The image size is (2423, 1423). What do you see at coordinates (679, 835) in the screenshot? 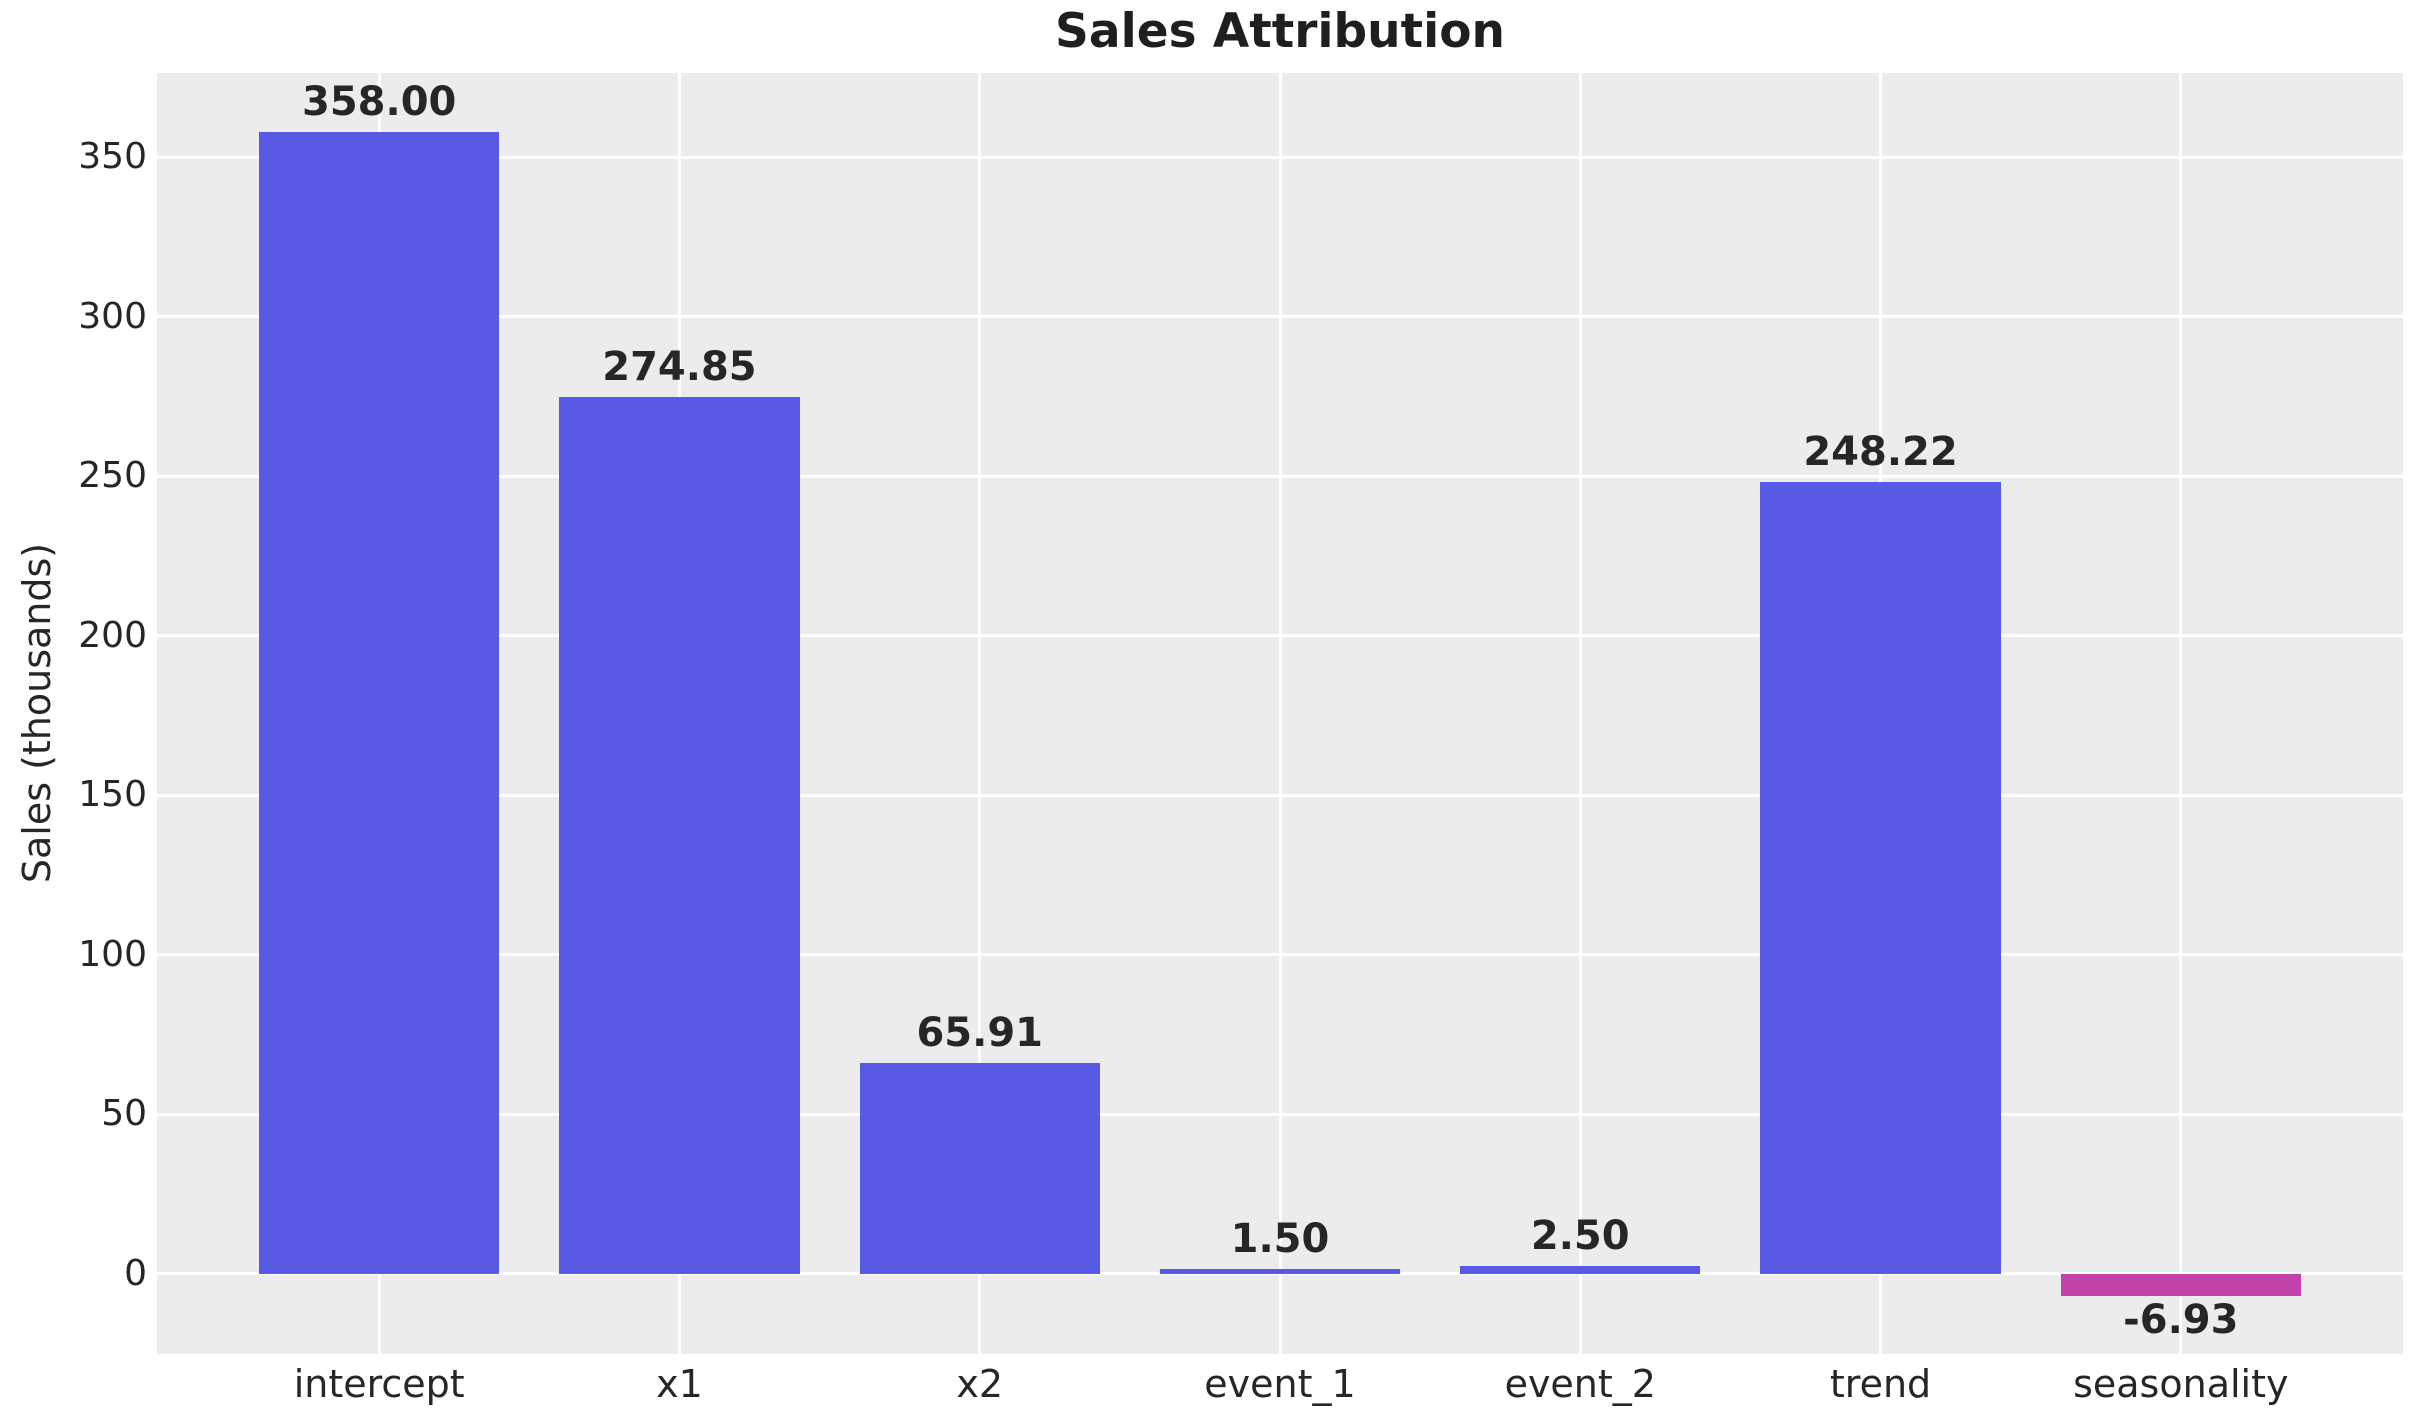
I see `bar-x1` at bounding box center [679, 835].